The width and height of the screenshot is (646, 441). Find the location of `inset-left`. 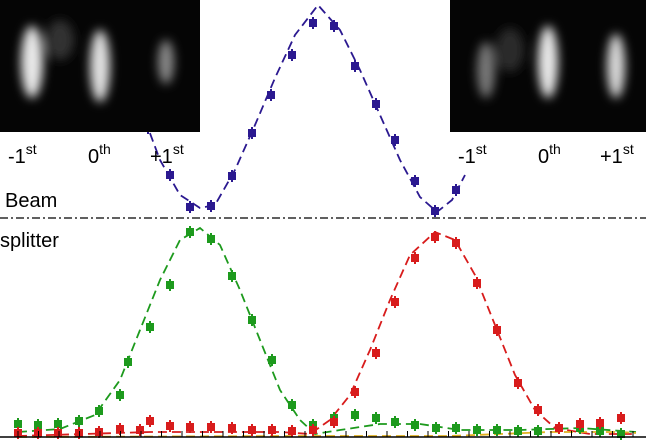

inset-left is located at coordinates (100, 66).